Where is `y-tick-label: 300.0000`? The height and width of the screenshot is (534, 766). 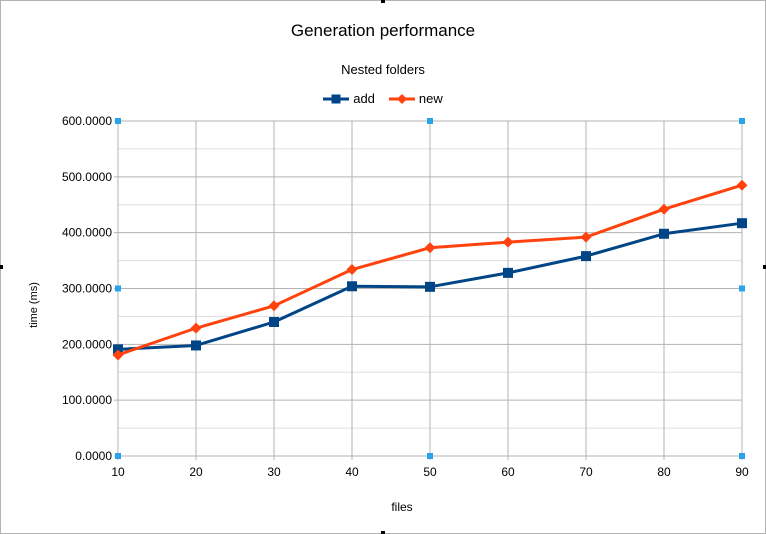 y-tick-label: 300.0000 is located at coordinates (87, 289).